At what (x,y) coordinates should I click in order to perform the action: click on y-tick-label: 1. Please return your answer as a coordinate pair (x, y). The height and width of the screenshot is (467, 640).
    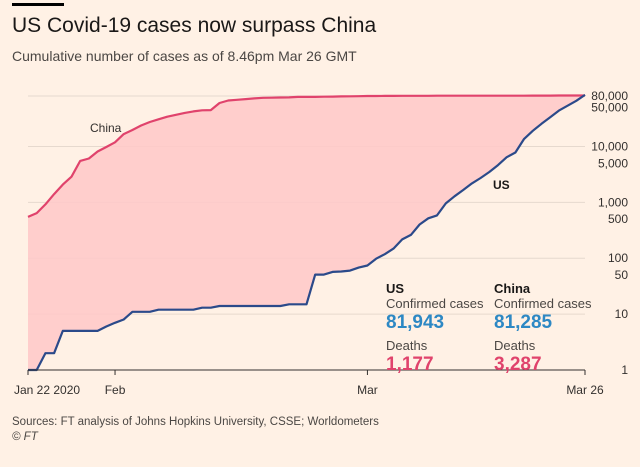
    Looking at the image, I should click on (624, 370).